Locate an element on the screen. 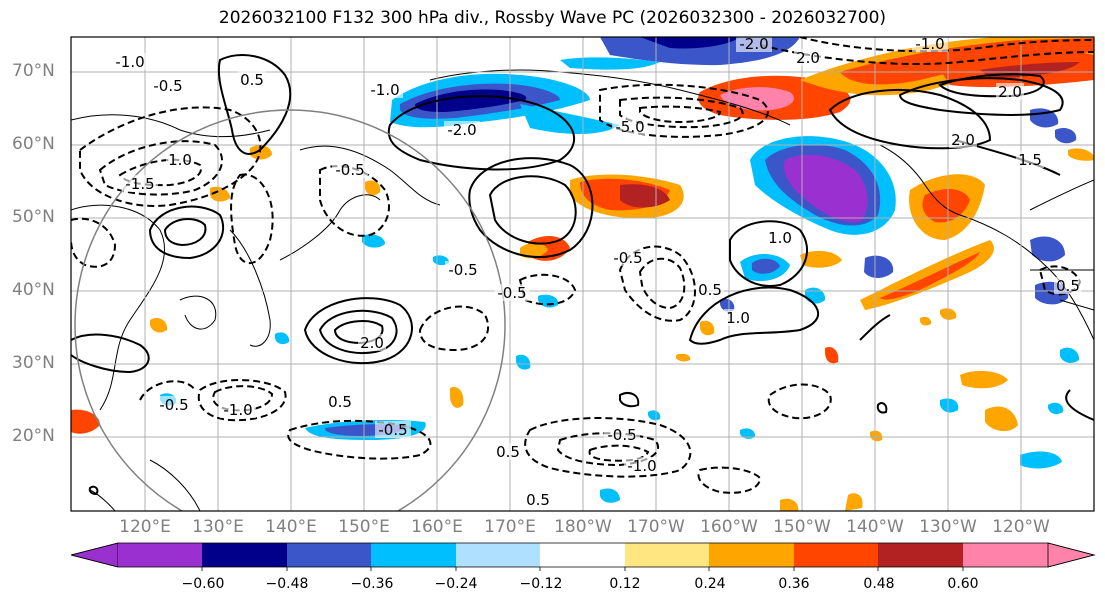  lon-label-170w: 170°W is located at coordinates (656, 527).